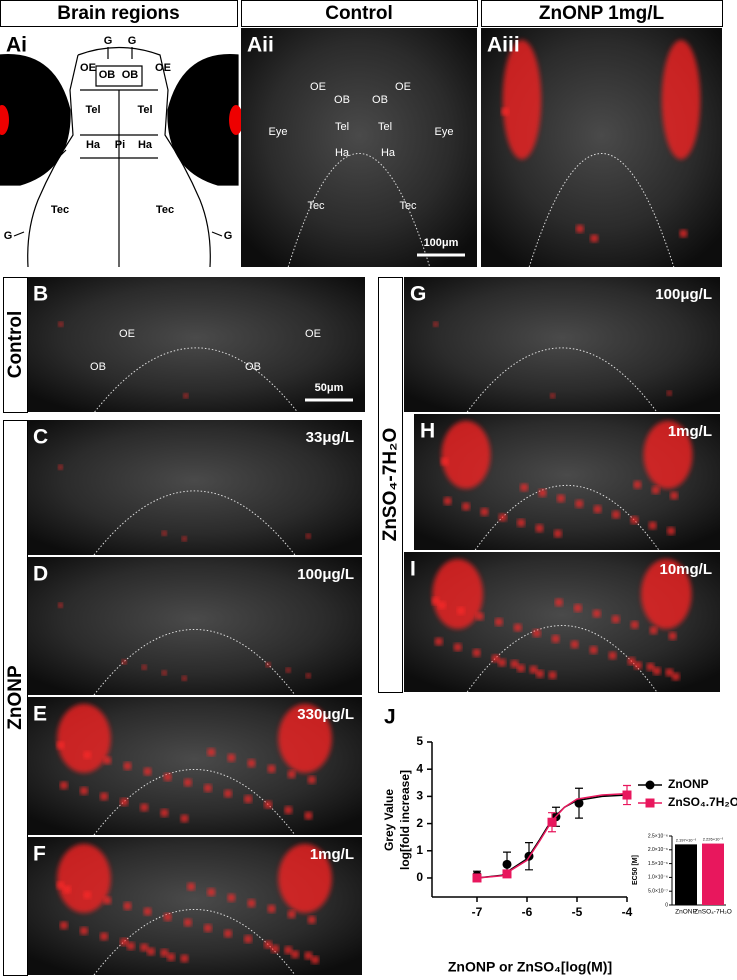 The height and width of the screenshot is (980, 737). What do you see at coordinates (203, 120) in the screenshot?
I see `eye` at bounding box center [203, 120].